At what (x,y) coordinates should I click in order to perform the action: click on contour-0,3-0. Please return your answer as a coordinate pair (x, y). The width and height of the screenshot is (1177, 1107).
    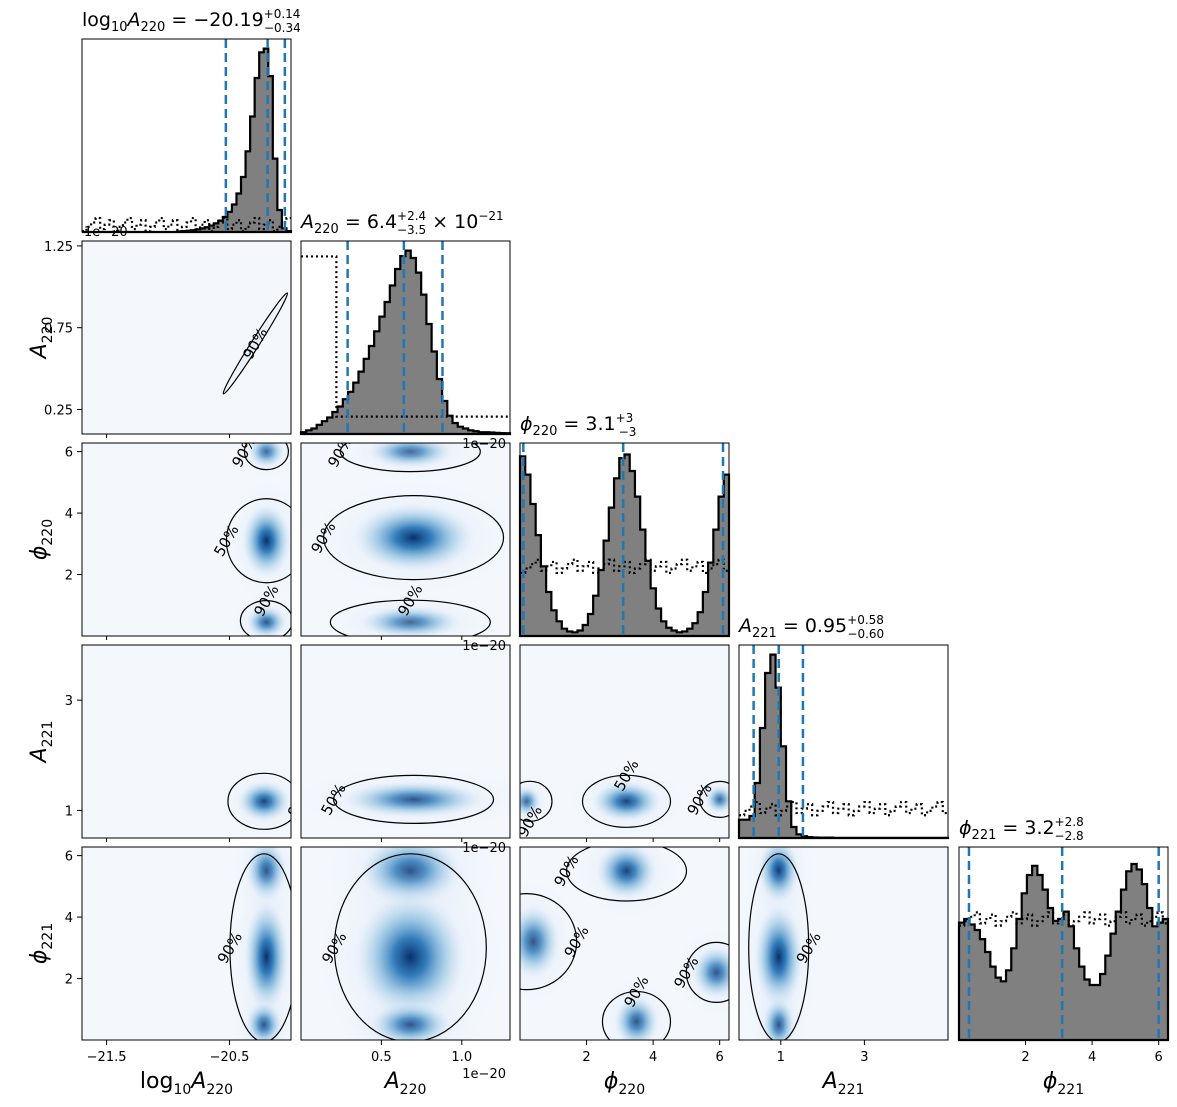
    Looking at the image, I should click on (259, 801).